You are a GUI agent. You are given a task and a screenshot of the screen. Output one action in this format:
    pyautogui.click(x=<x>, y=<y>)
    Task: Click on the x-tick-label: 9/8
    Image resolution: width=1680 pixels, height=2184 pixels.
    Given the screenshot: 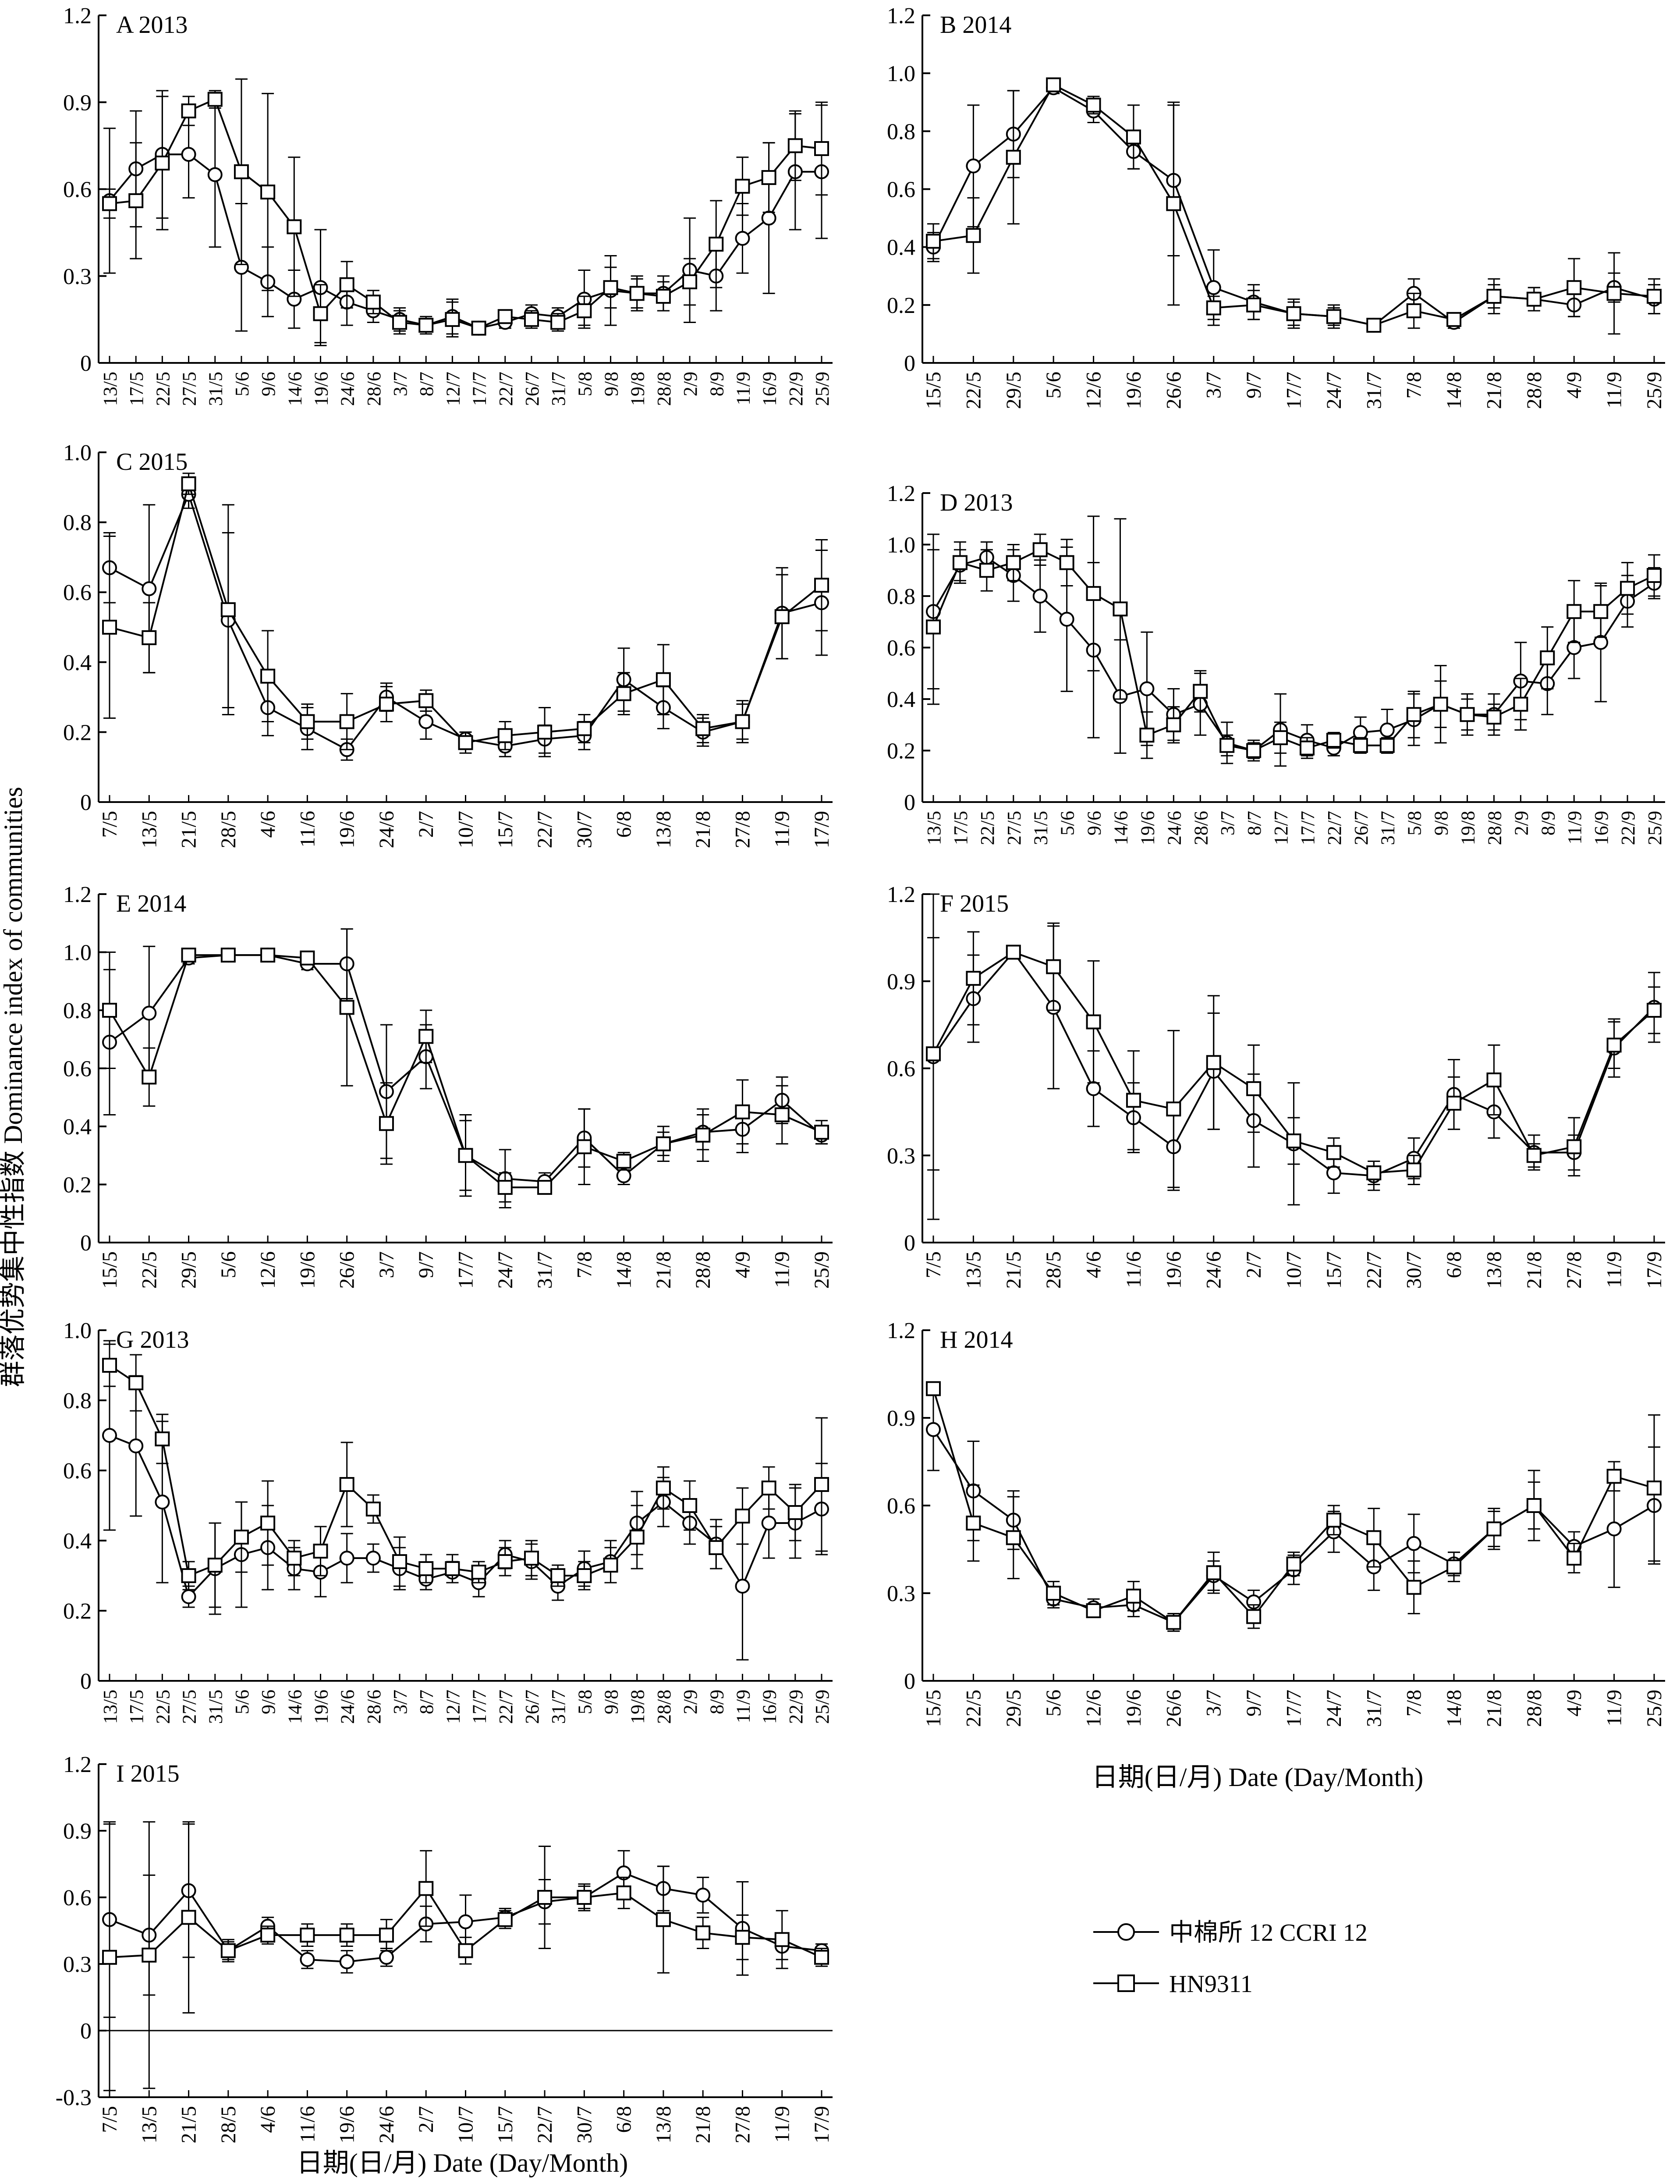 What is the action you would take?
    pyautogui.click(x=611, y=1702)
    